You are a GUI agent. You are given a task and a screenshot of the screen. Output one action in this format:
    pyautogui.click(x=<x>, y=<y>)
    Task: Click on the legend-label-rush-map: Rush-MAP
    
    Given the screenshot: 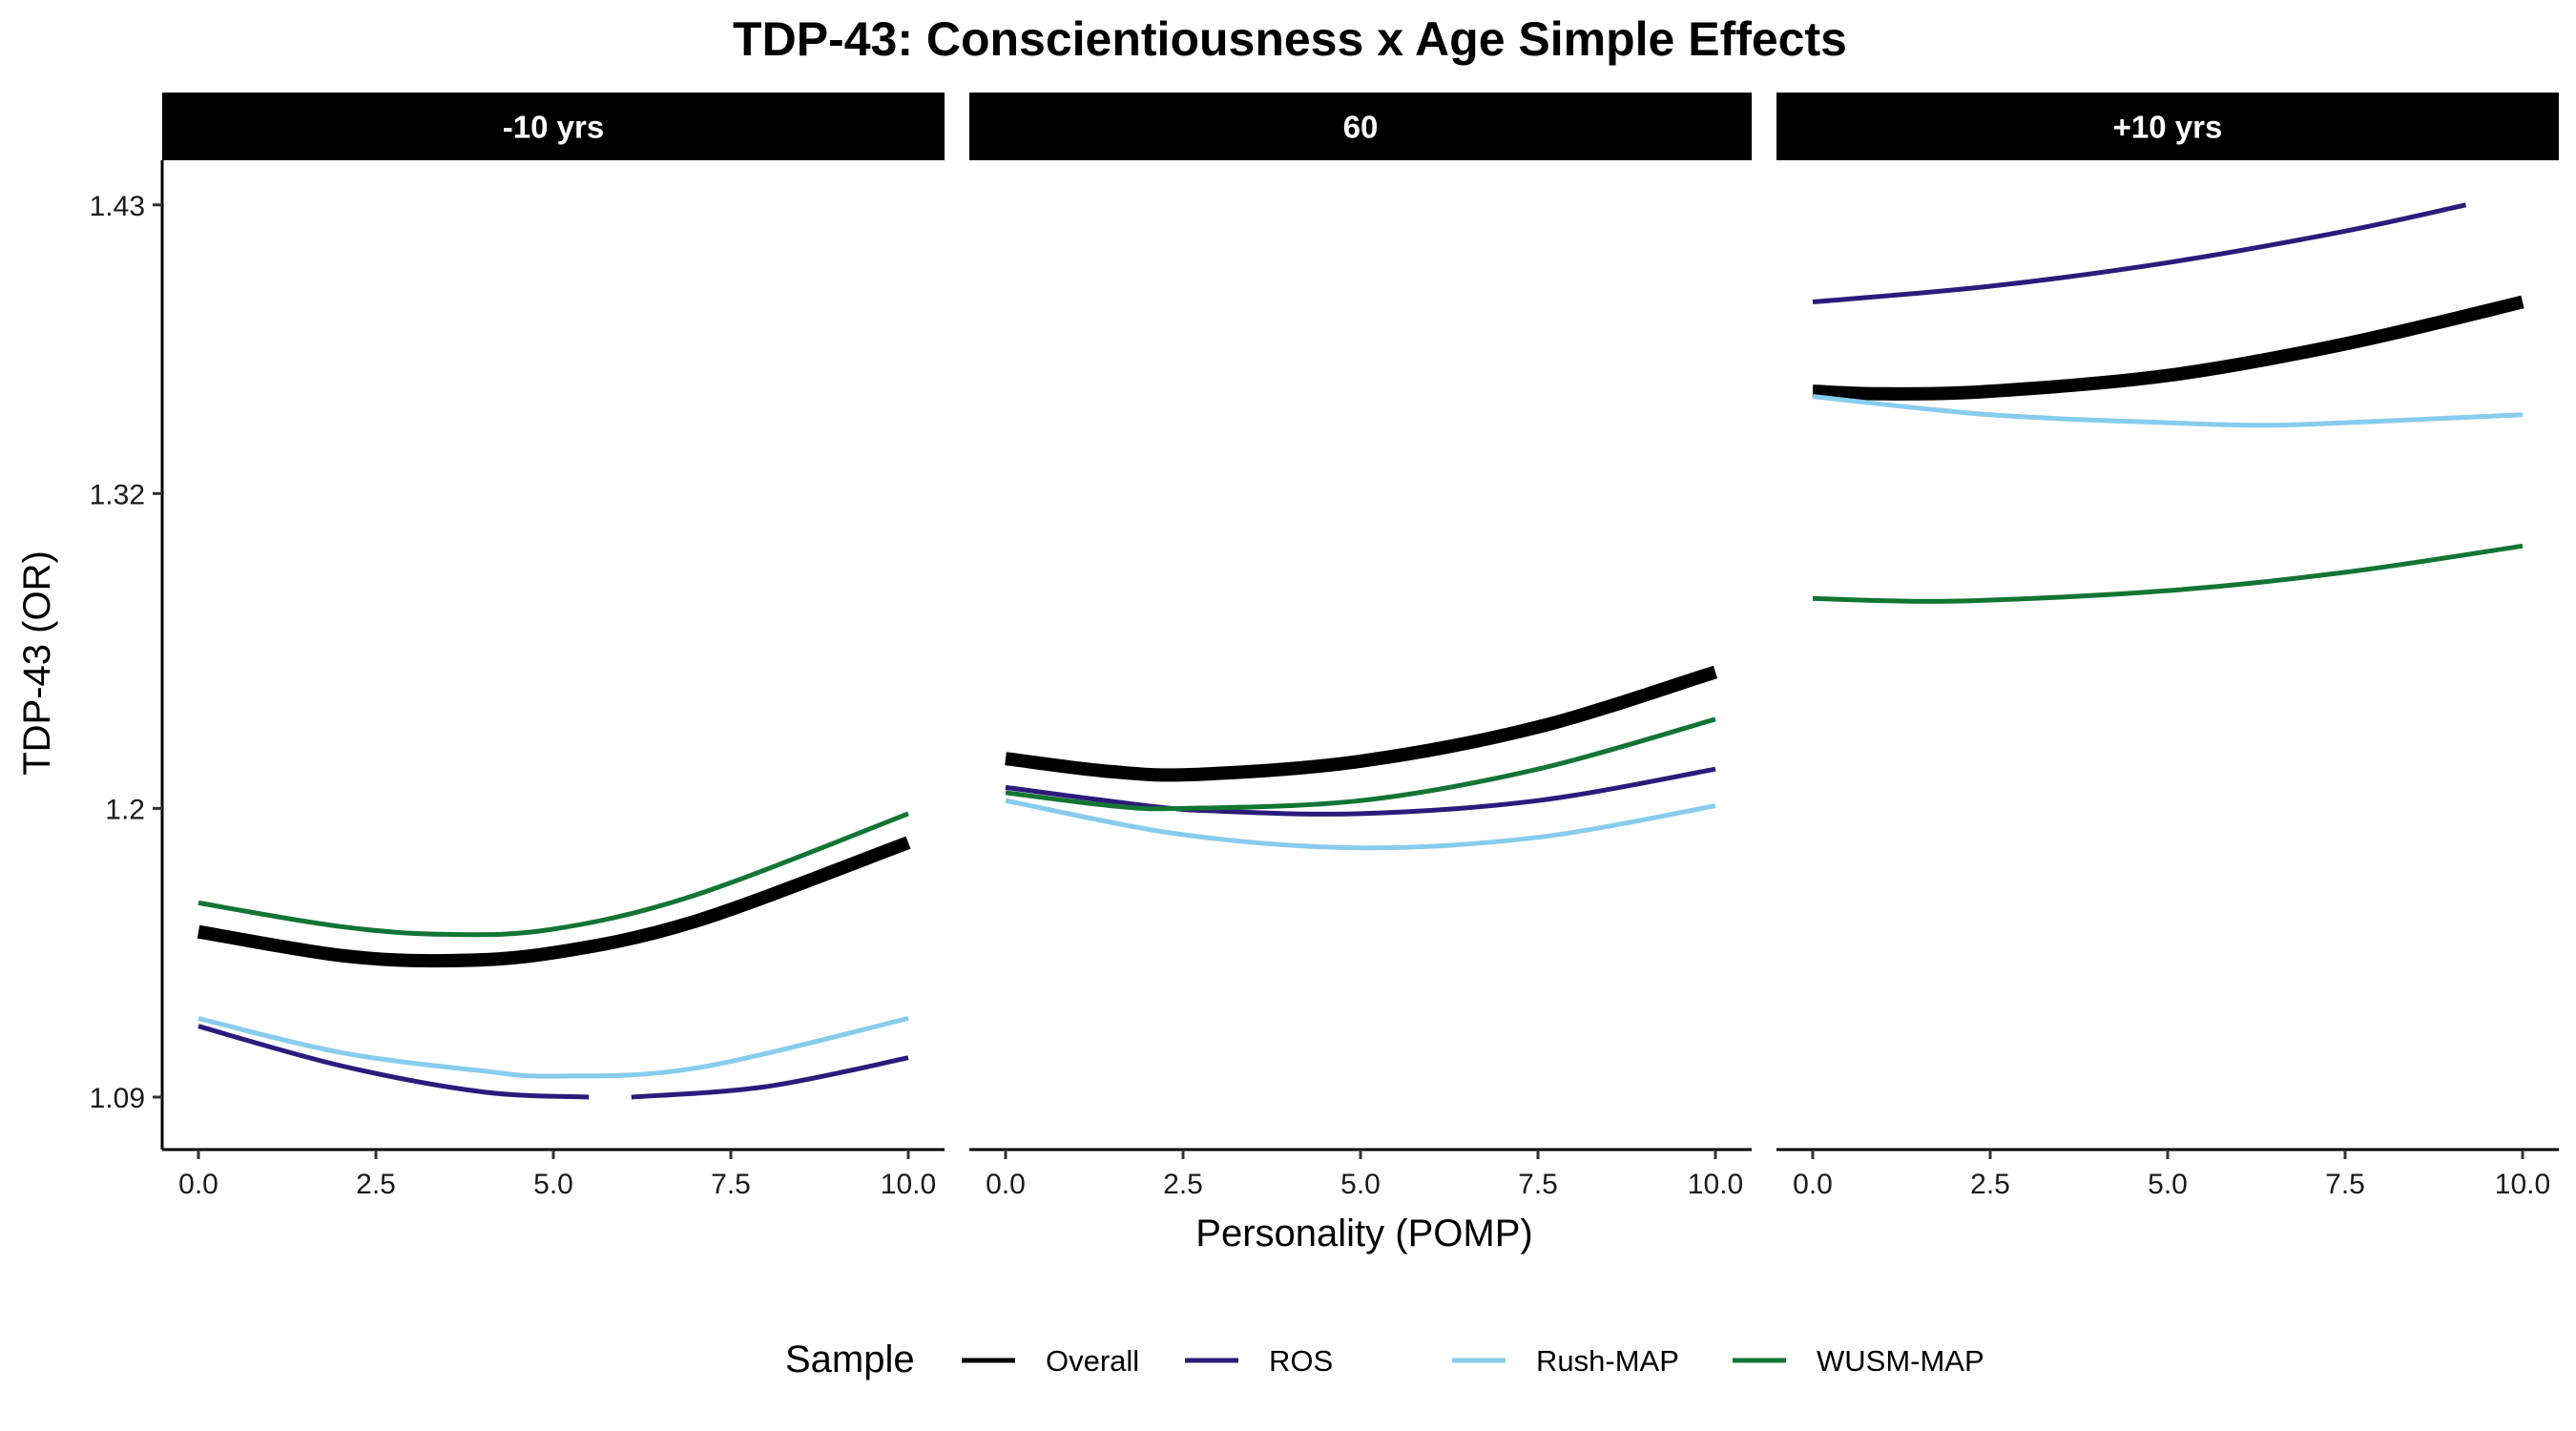 What is the action you would take?
    pyautogui.click(x=1607, y=1361)
    